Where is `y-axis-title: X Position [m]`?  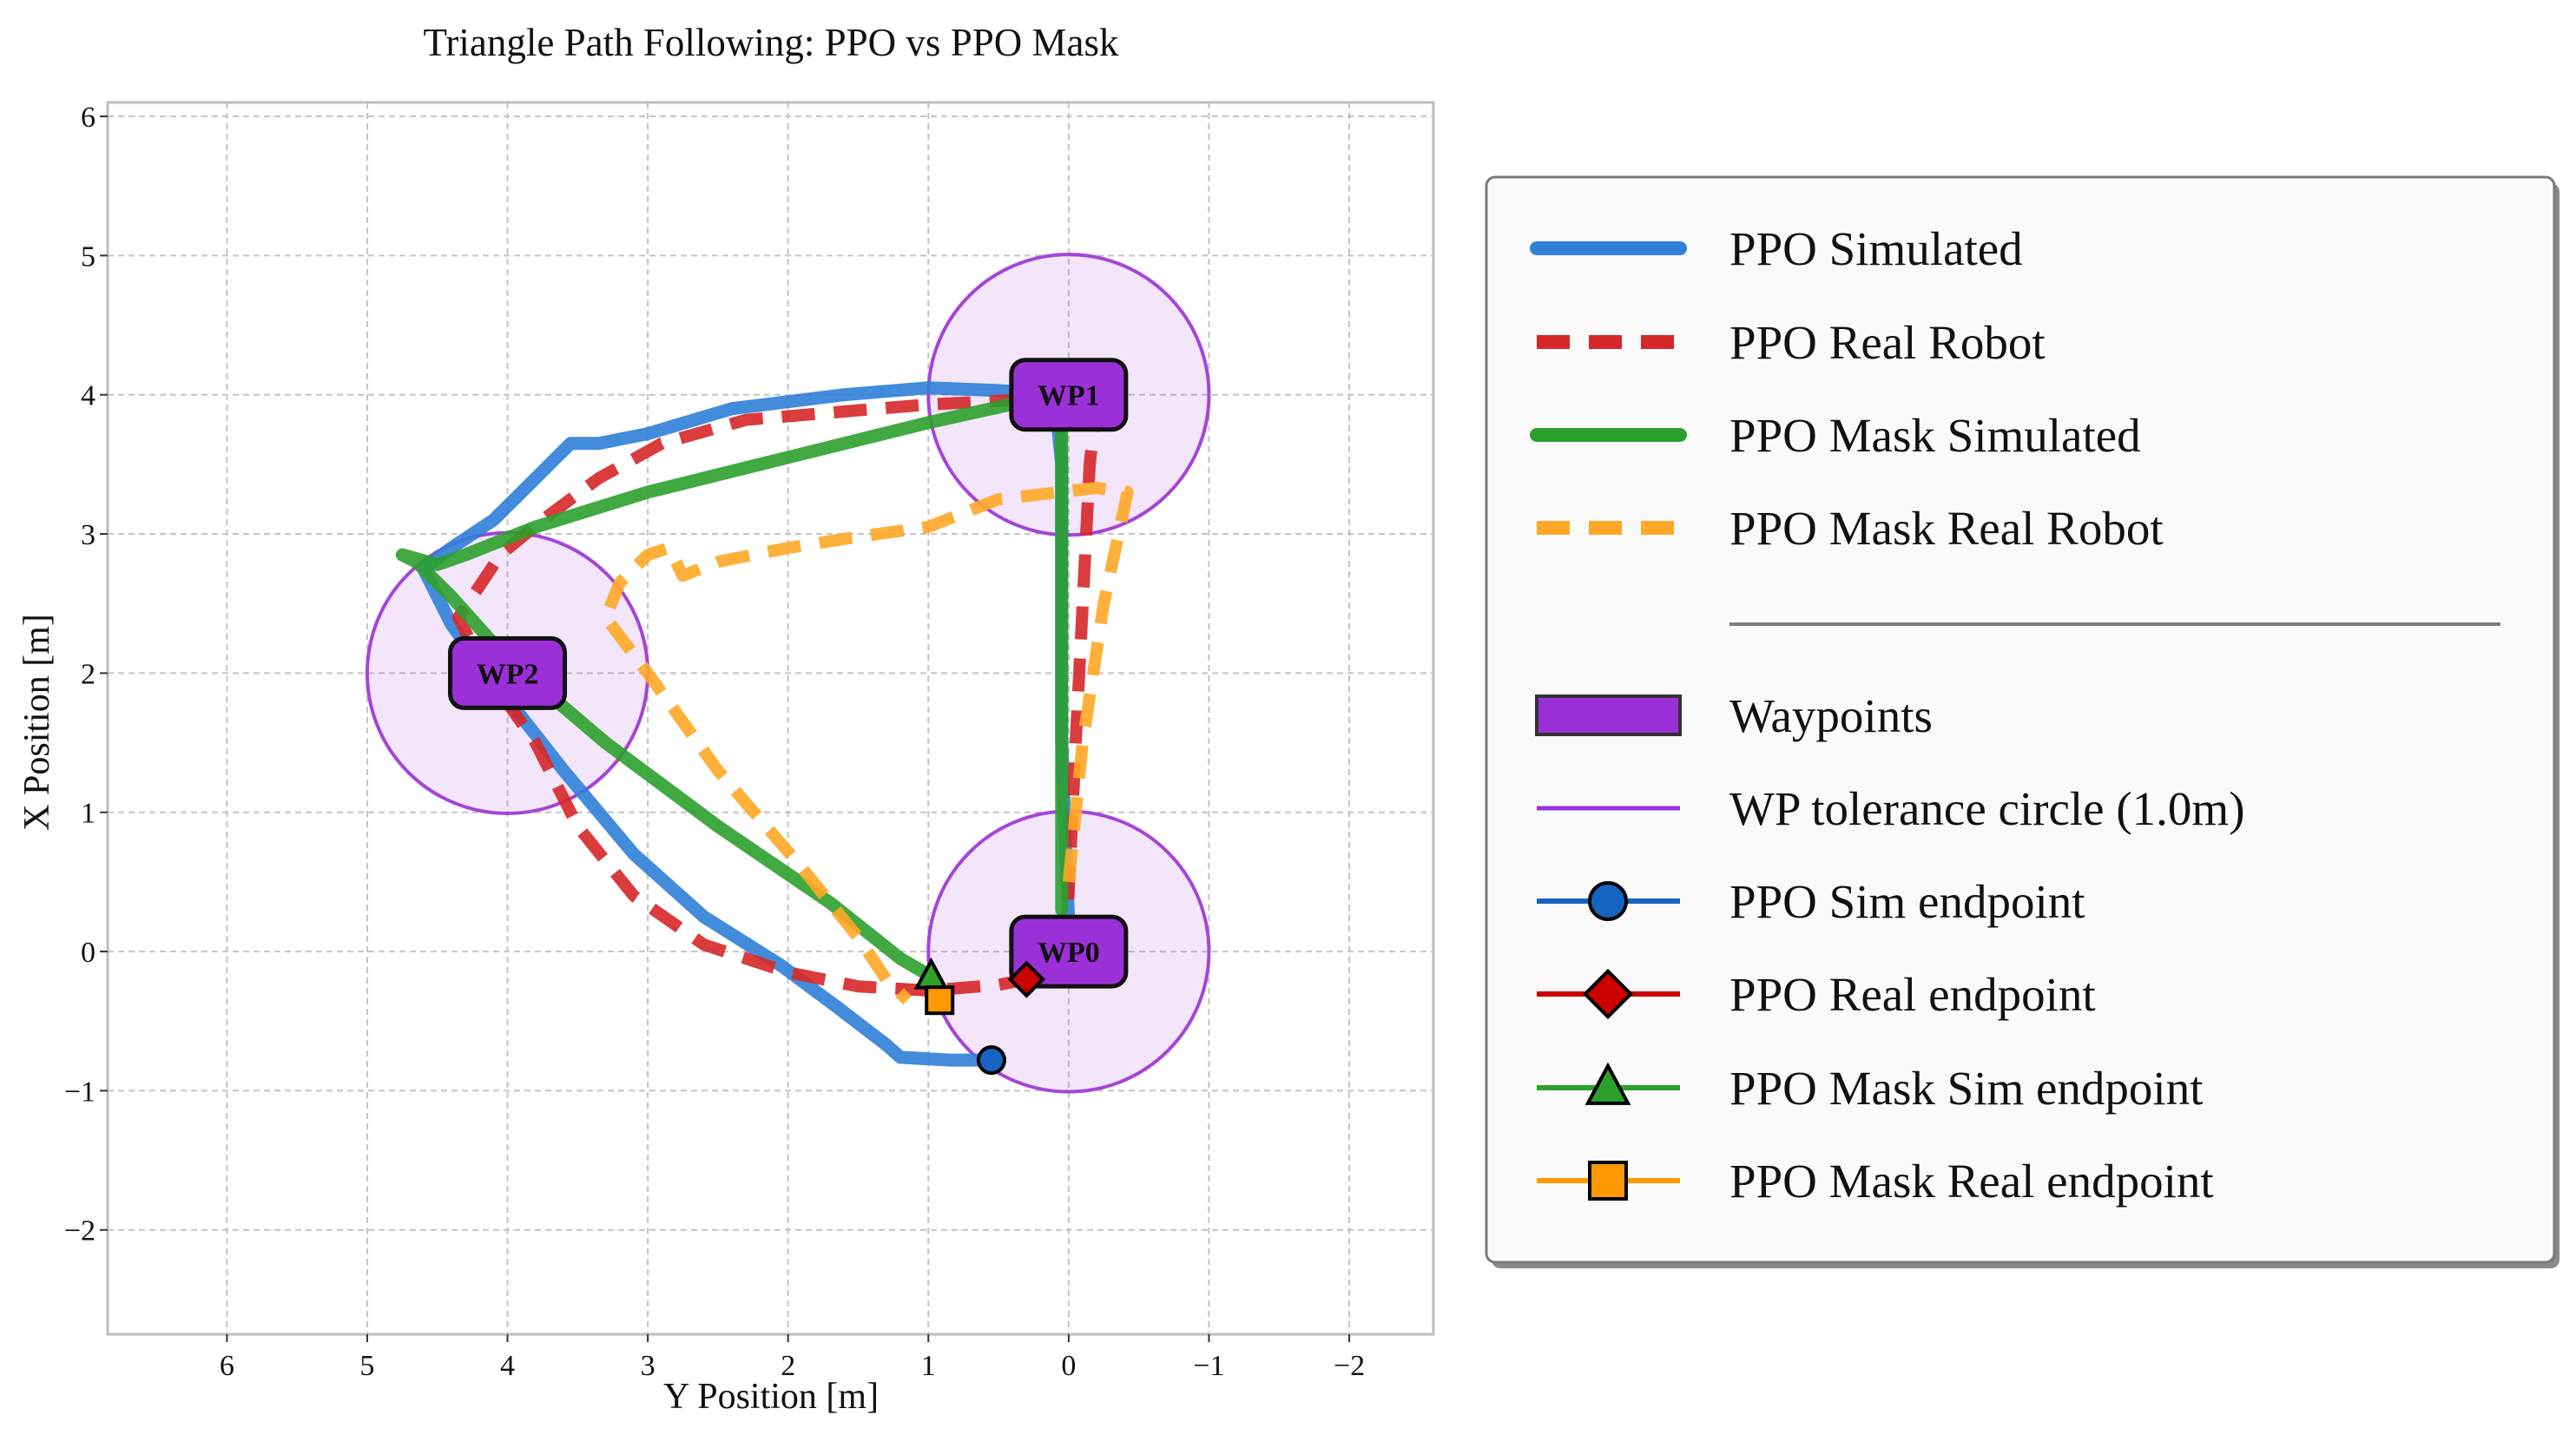
y-axis-title: X Position [m] is located at coordinates (37, 722).